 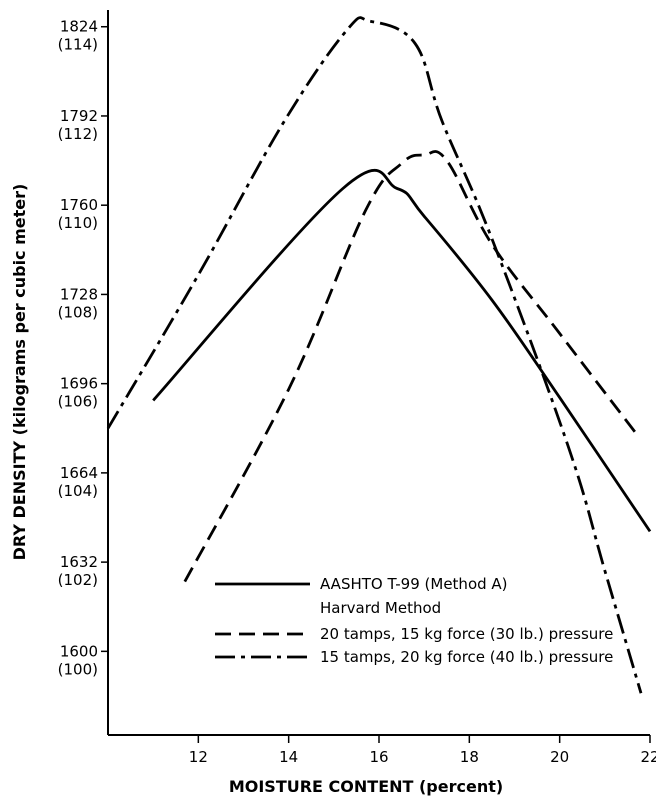 What do you see at coordinates (466, 634) in the screenshot?
I see `legend-label-20-tamps: 20 tamps, 15 kg force (30 lb.) pressure` at bounding box center [466, 634].